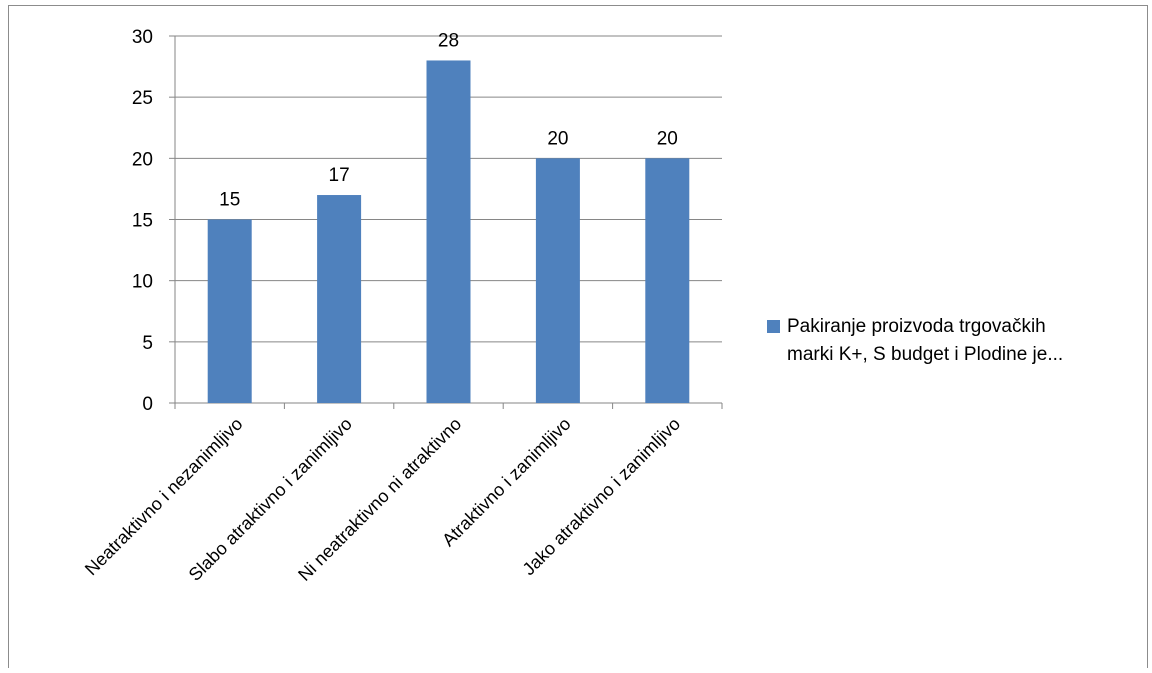 Image resolution: width=1152 pixels, height=673 pixels. Describe the element at coordinates (339, 175) in the screenshot. I see `data-label: 17` at that location.